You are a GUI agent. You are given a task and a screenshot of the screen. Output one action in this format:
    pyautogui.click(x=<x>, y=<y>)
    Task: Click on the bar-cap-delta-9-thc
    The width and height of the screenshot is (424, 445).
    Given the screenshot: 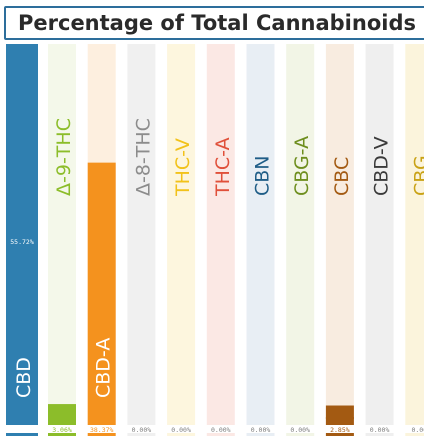 What is the action you would take?
    pyautogui.click(x=62, y=418)
    